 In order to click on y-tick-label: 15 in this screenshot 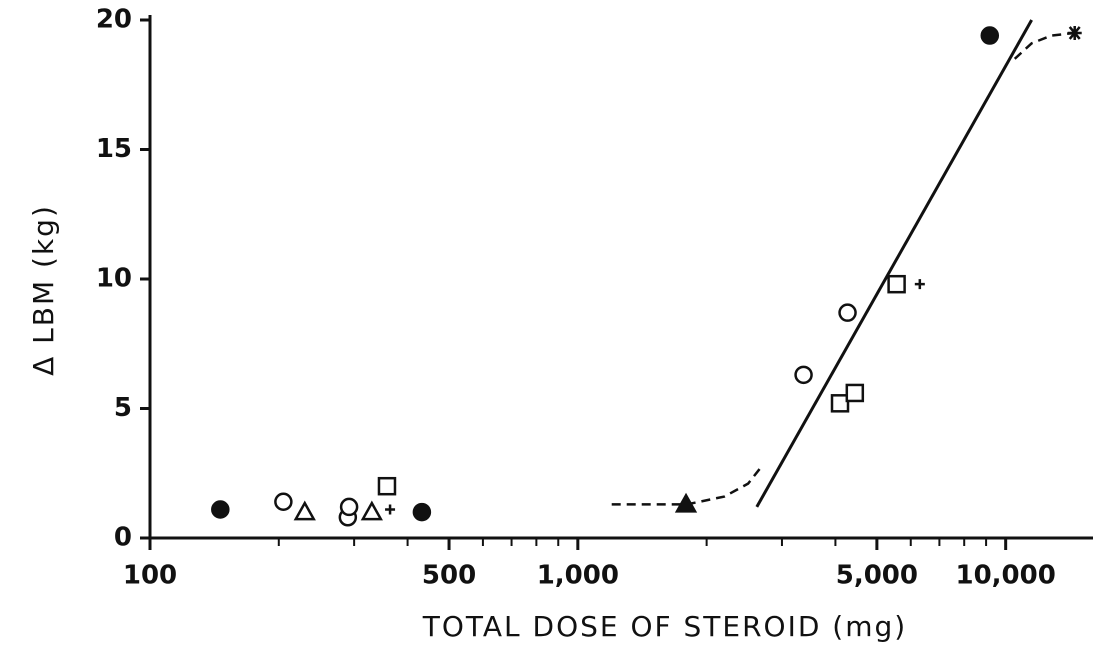, I will do `click(114, 149)`.